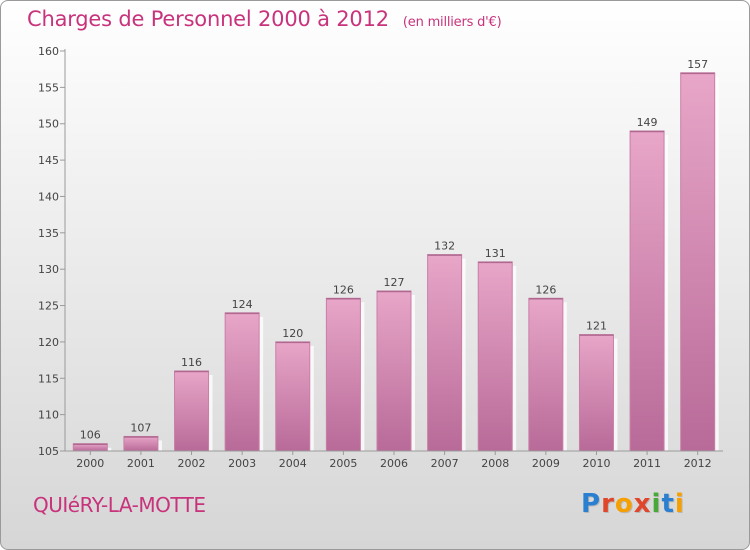 This screenshot has width=750, height=550. What do you see at coordinates (596, 326) in the screenshot?
I see `data-label: 121` at bounding box center [596, 326].